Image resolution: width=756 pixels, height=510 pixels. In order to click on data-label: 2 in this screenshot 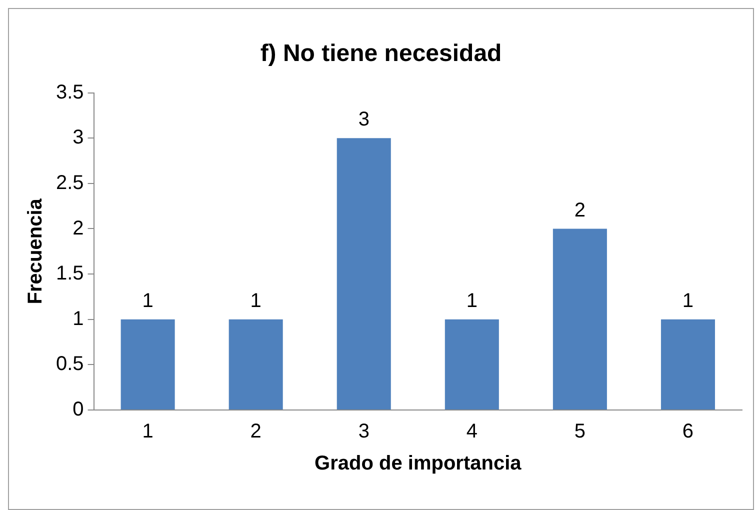, I will do `click(580, 210)`.